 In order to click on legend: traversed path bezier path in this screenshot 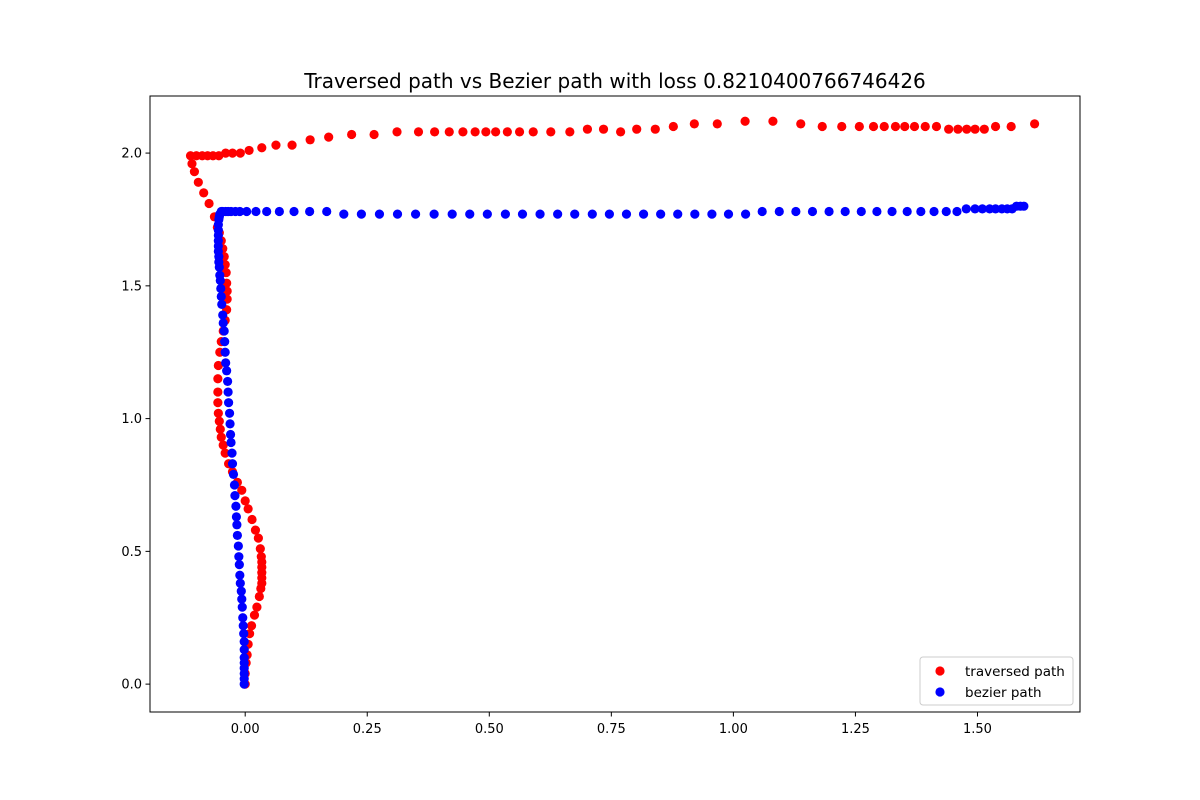, I will do `click(996, 681)`.